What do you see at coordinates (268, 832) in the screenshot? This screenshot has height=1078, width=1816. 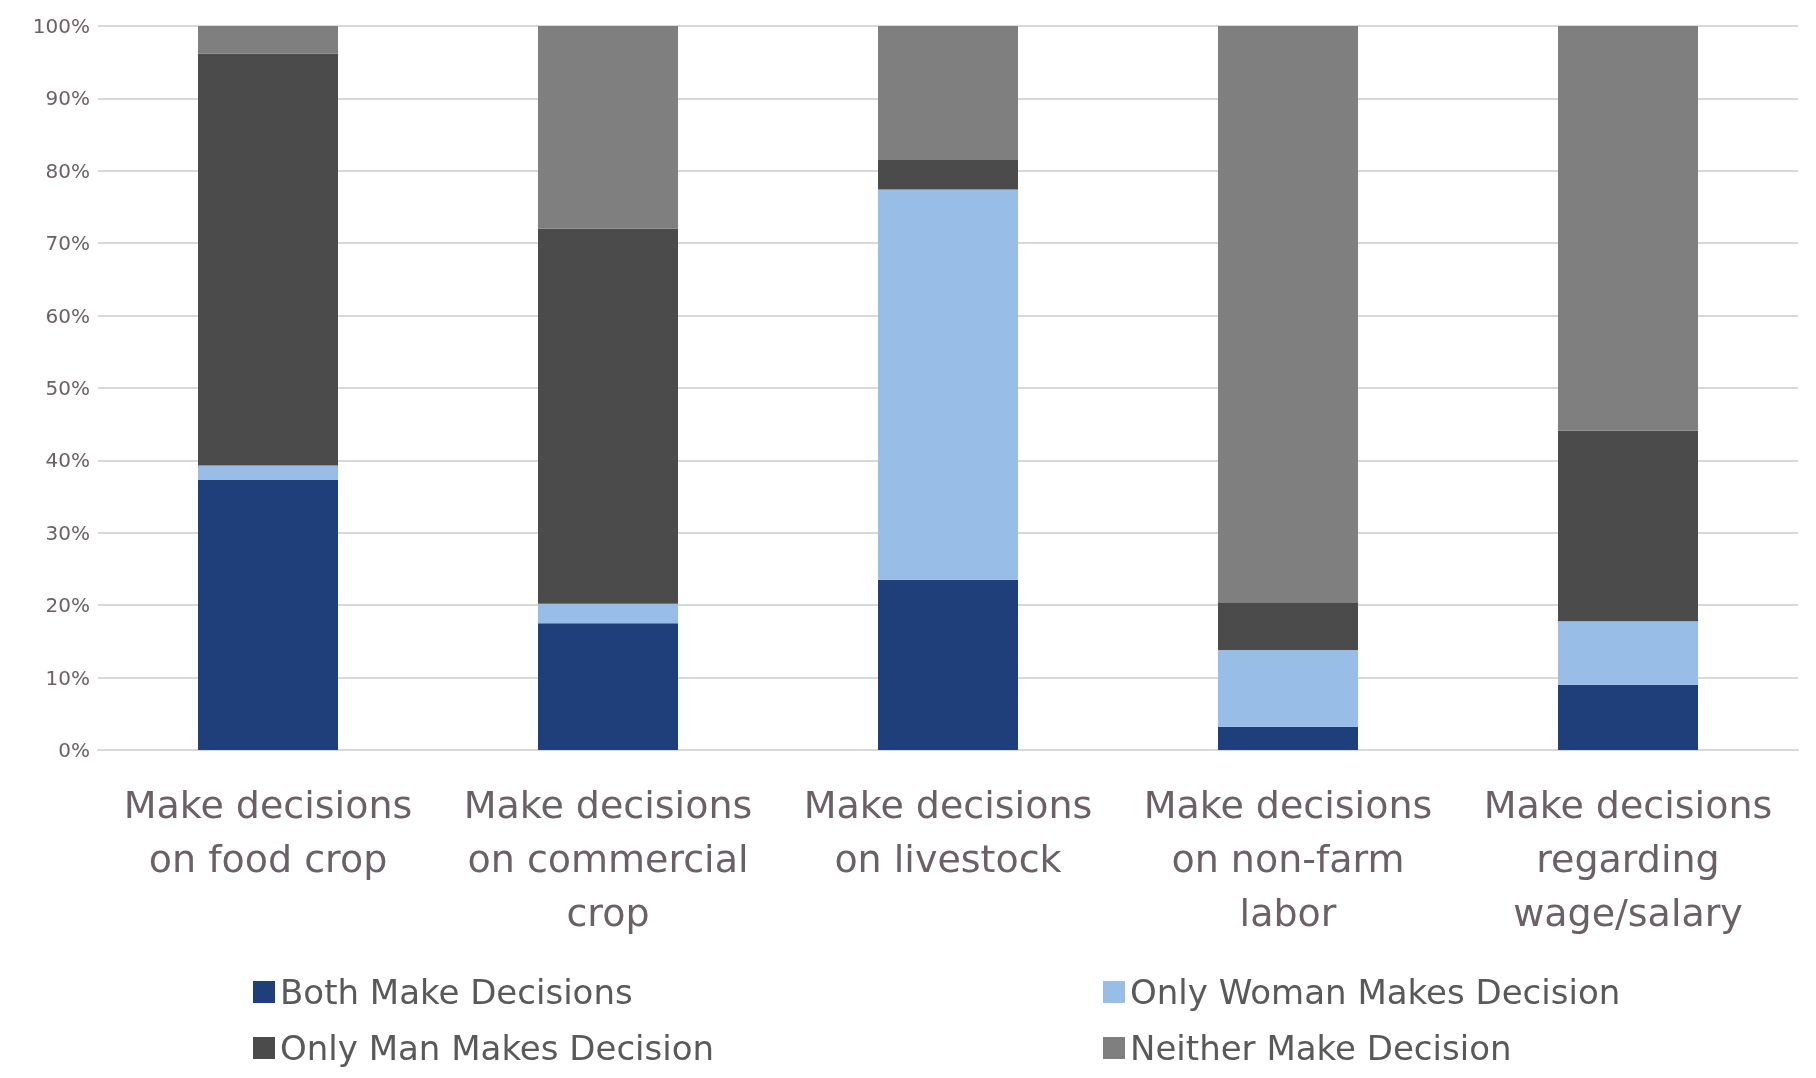 I see `x-tick-label: Make decisions on food crop` at bounding box center [268, 832].